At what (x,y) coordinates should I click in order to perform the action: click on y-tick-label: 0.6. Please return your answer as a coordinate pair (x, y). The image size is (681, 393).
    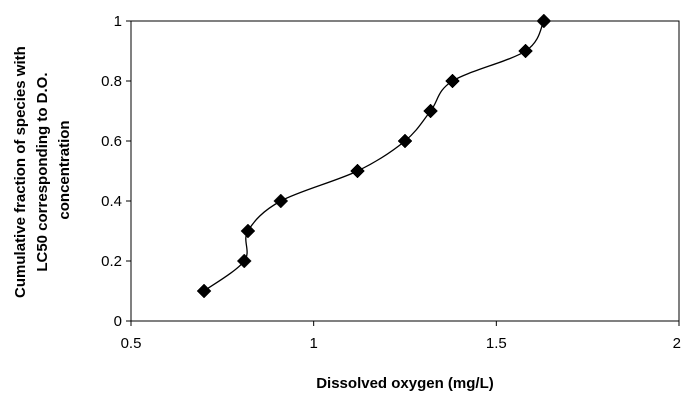
    Looking at the image, I should click on (111, 141).